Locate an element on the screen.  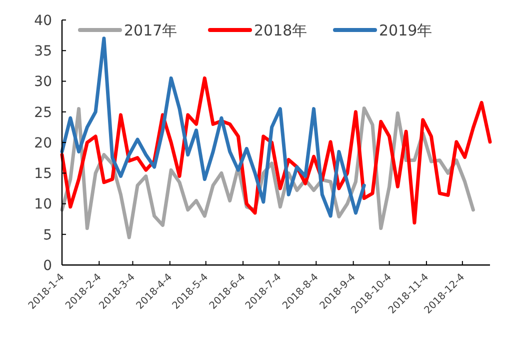
y-tick-label: 0 is located at coordinates (47, 266).